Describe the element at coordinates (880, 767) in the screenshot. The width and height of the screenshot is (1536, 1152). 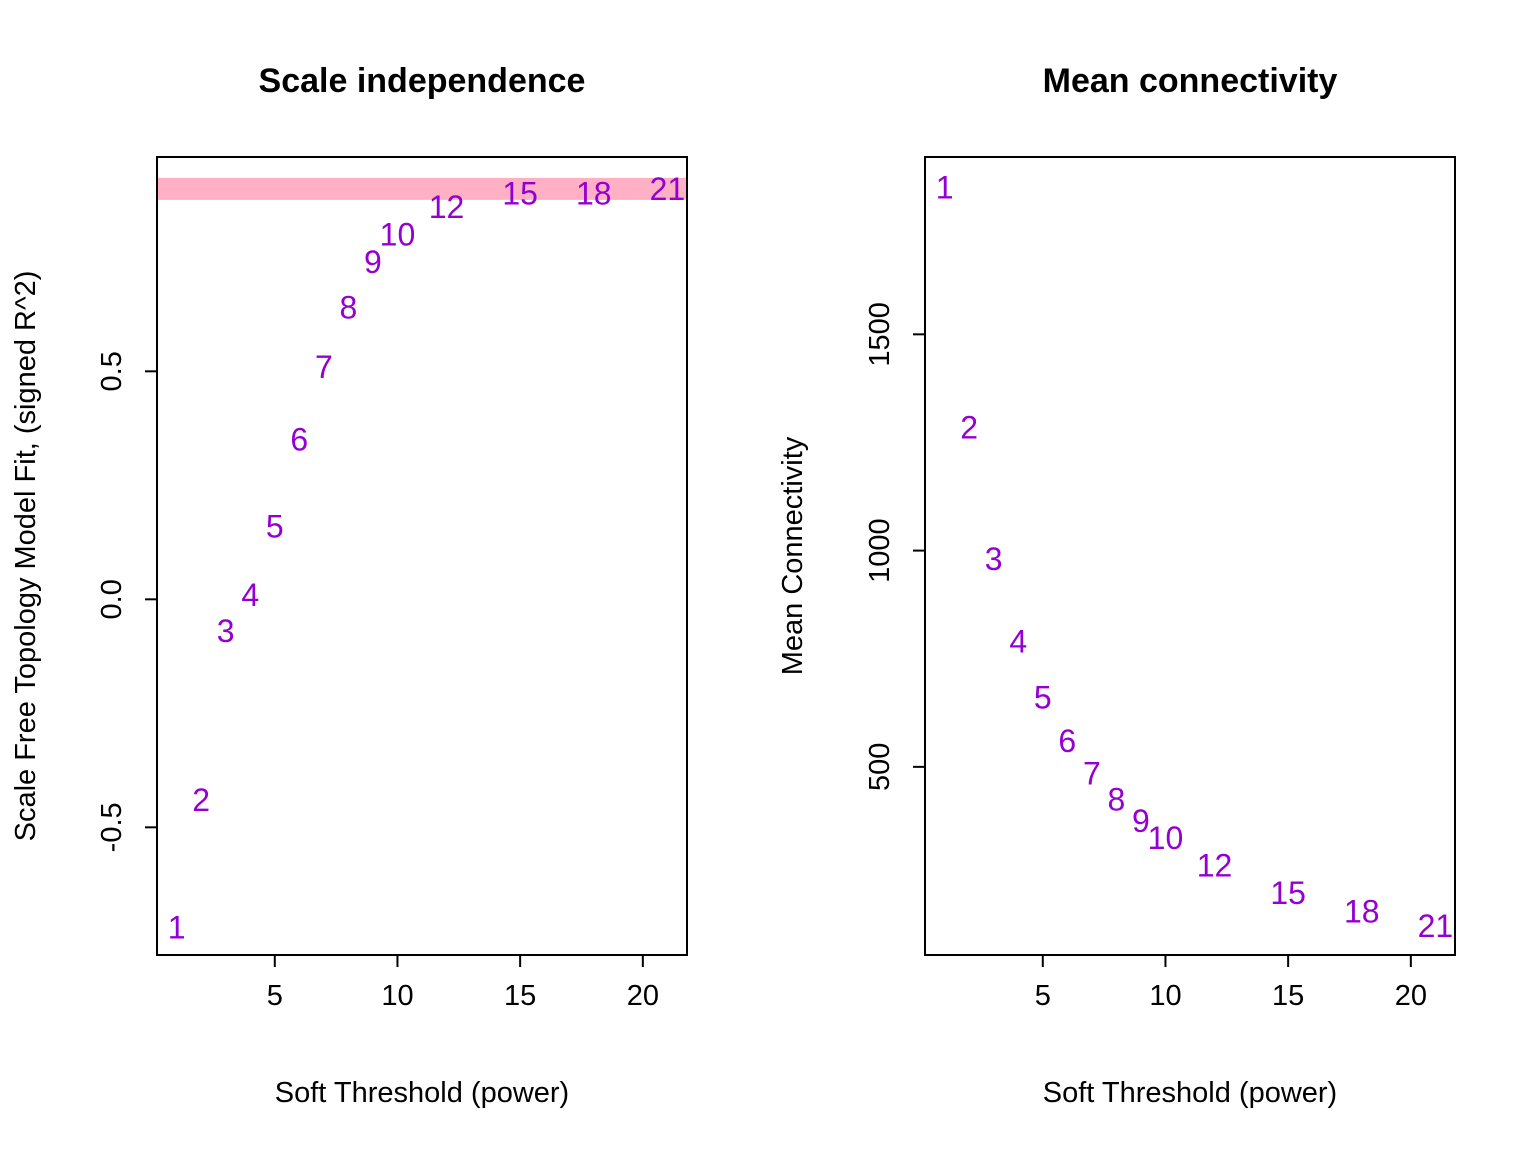
I see `y-tick-label: 500` at that location.